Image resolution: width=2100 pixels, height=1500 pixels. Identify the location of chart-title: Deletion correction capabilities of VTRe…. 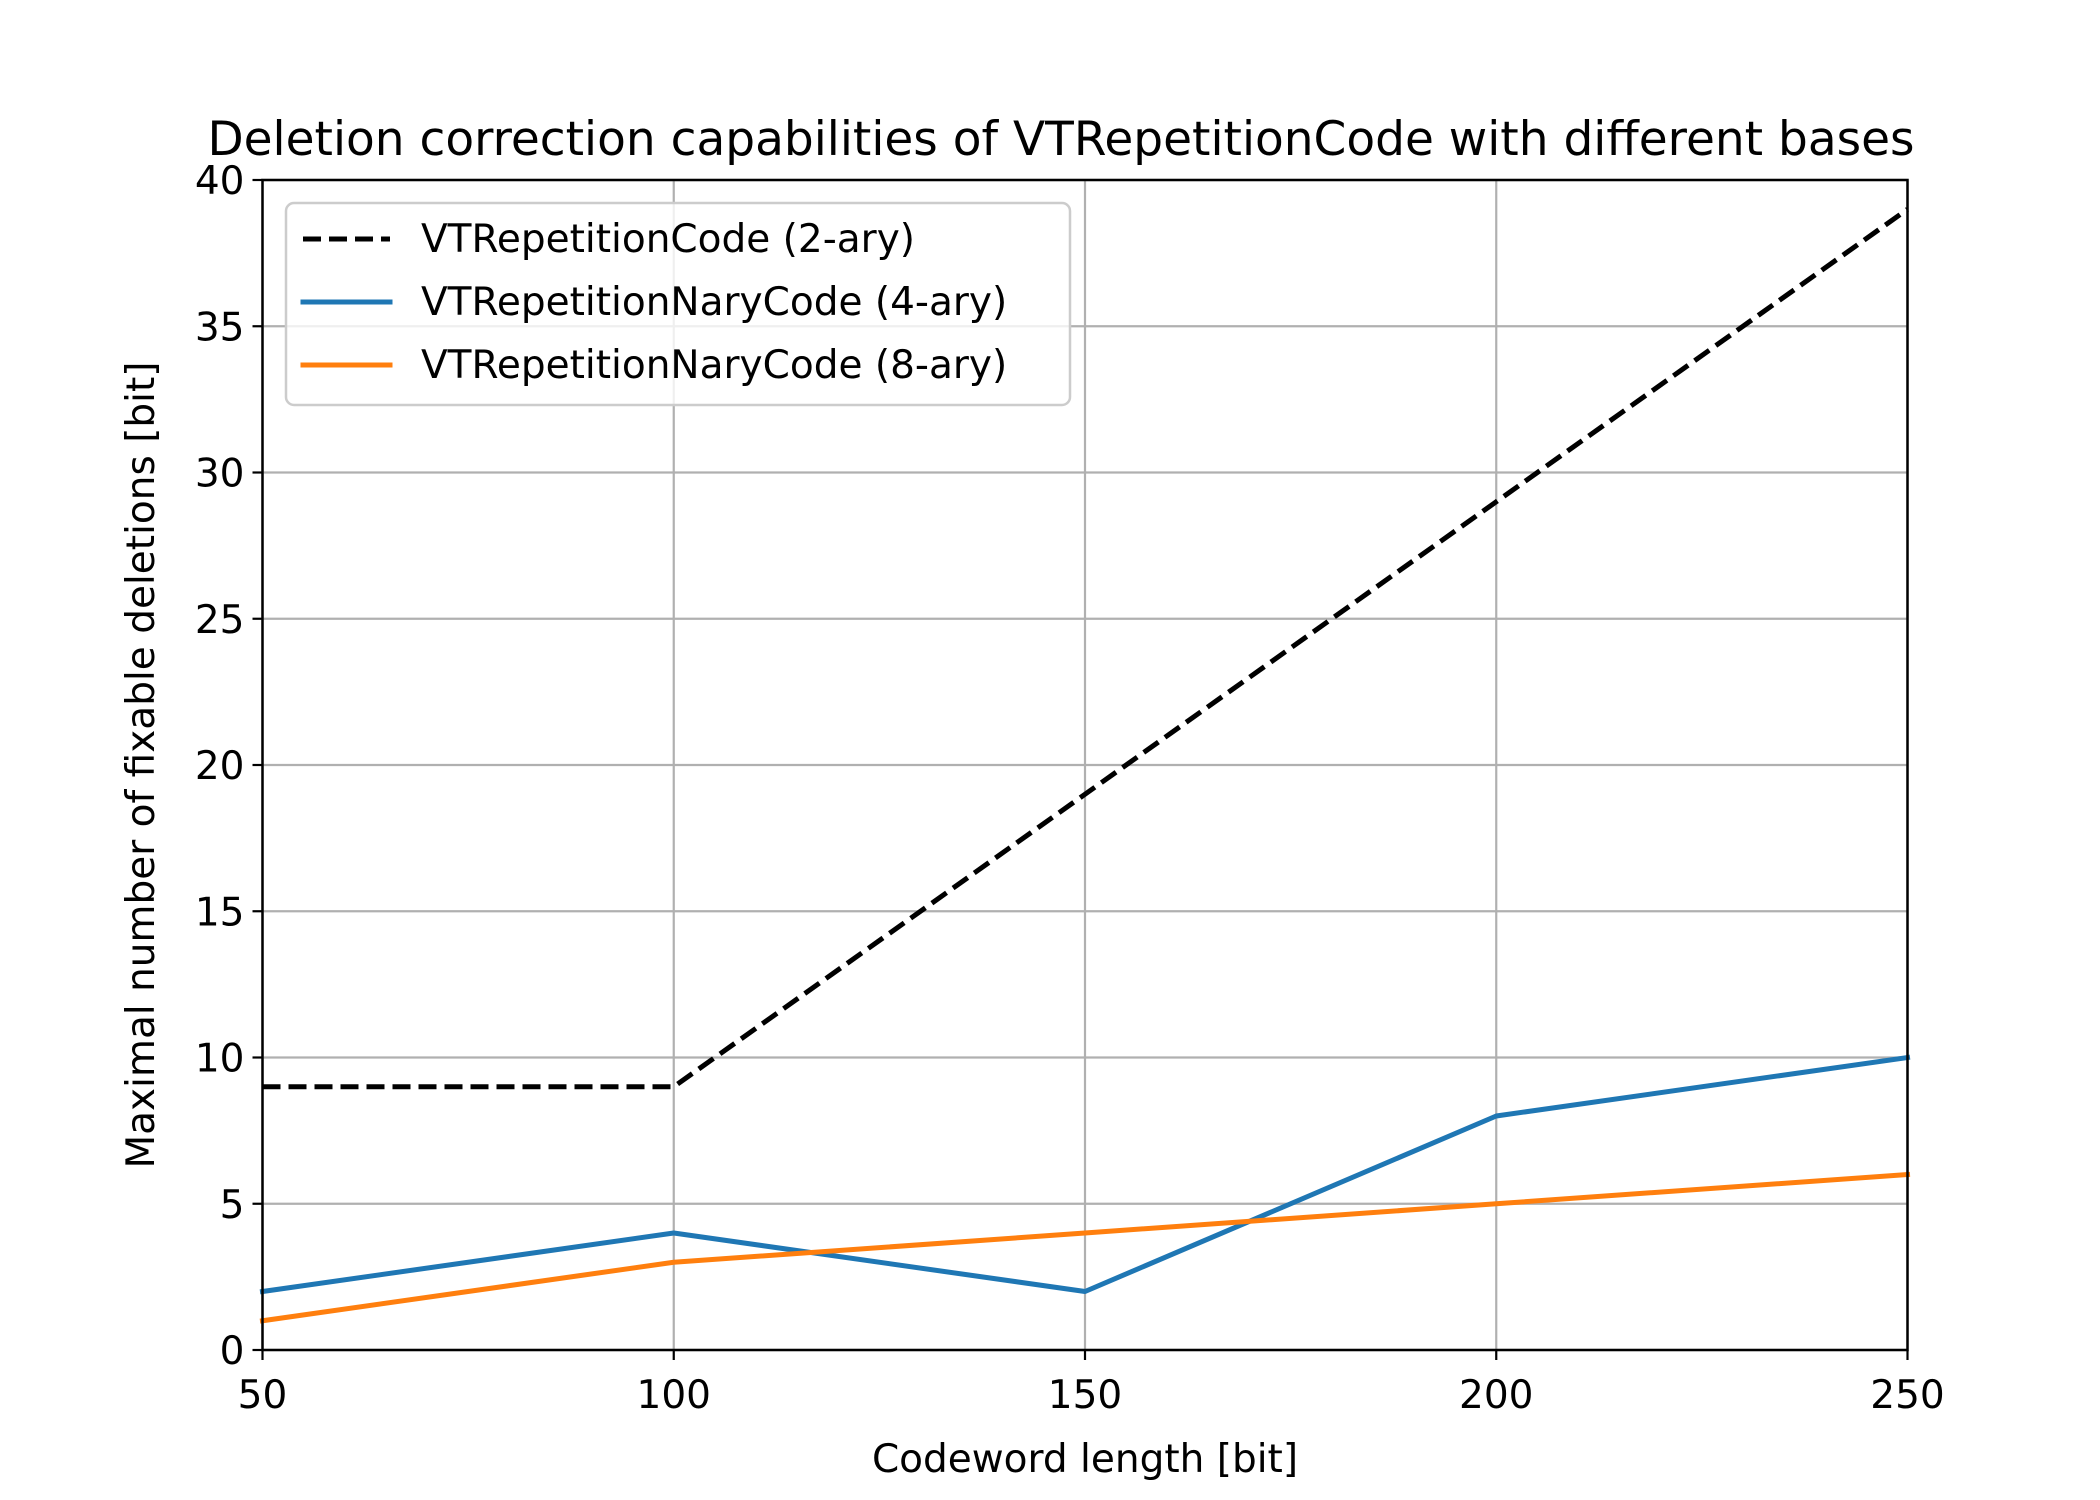
(1060, 139).